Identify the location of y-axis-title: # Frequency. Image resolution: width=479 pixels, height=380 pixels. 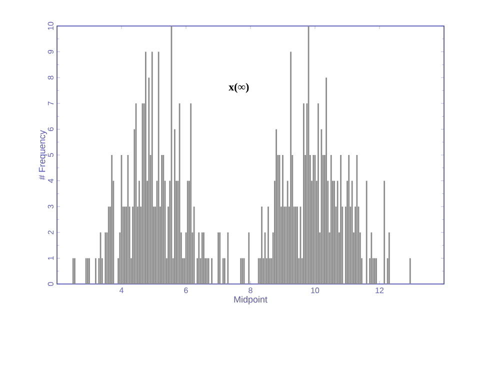
(42, 155).